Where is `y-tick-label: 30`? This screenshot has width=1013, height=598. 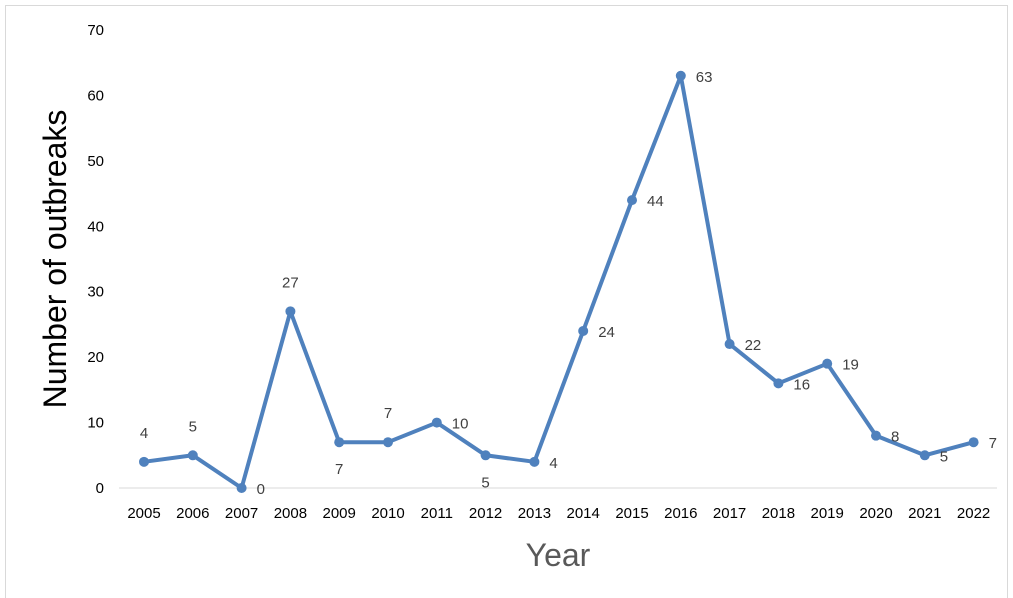 y-tick-label: 30 is located at coordinates (95, 292).